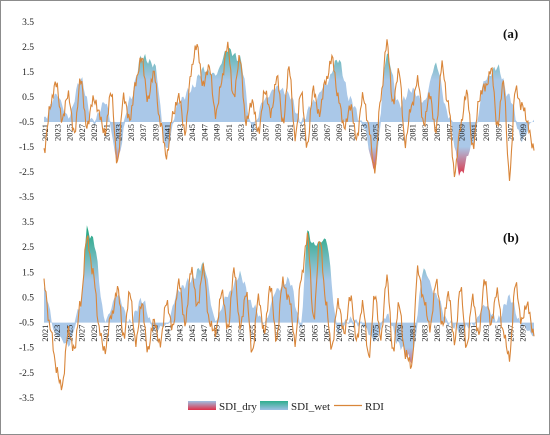  I want to click on legend: SDI_dry SDI_wet RDI, so click(286, 407).